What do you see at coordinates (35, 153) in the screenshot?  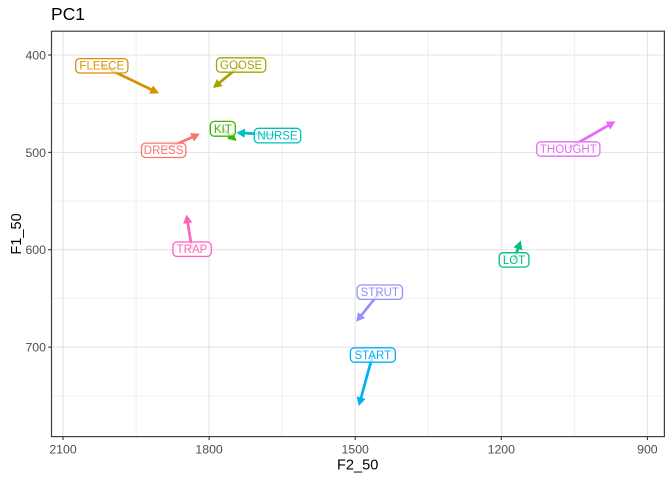 I see `svg-text: 500` at bounding box center [35, 153].